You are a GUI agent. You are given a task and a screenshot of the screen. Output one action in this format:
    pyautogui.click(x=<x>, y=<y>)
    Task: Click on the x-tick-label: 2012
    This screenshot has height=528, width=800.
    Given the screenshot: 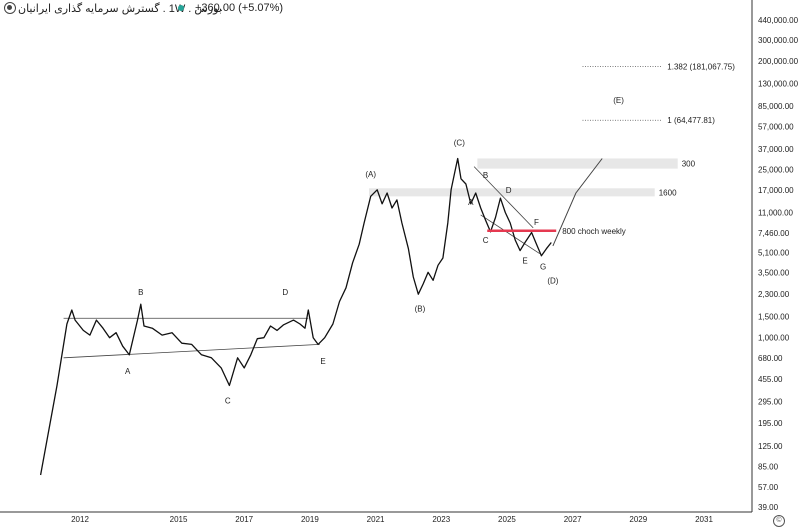 What is the action you would take?
    pyautogui.click(x=80, y=519)
    